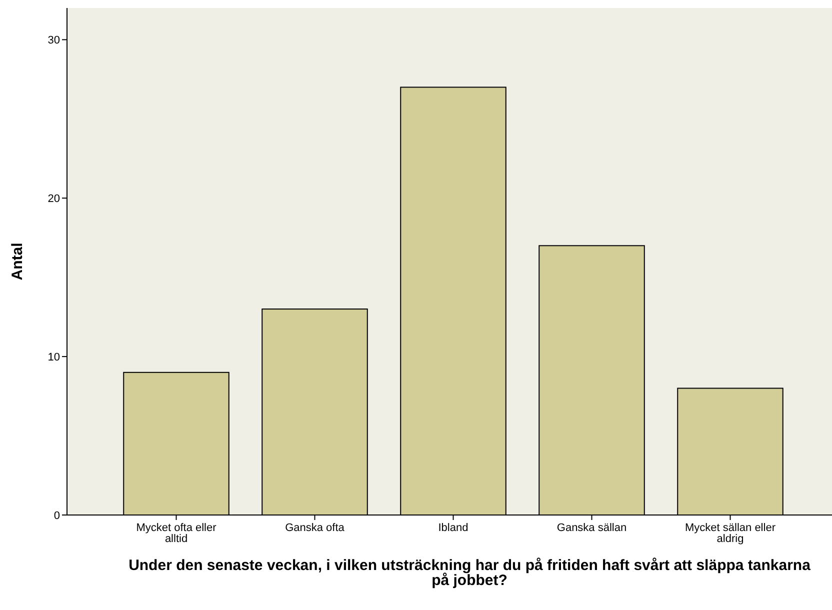  What do you see at coordinates (54, 198) in the screenshot?
I see `y-tick-label: 20` at bounding box center [54, 198].